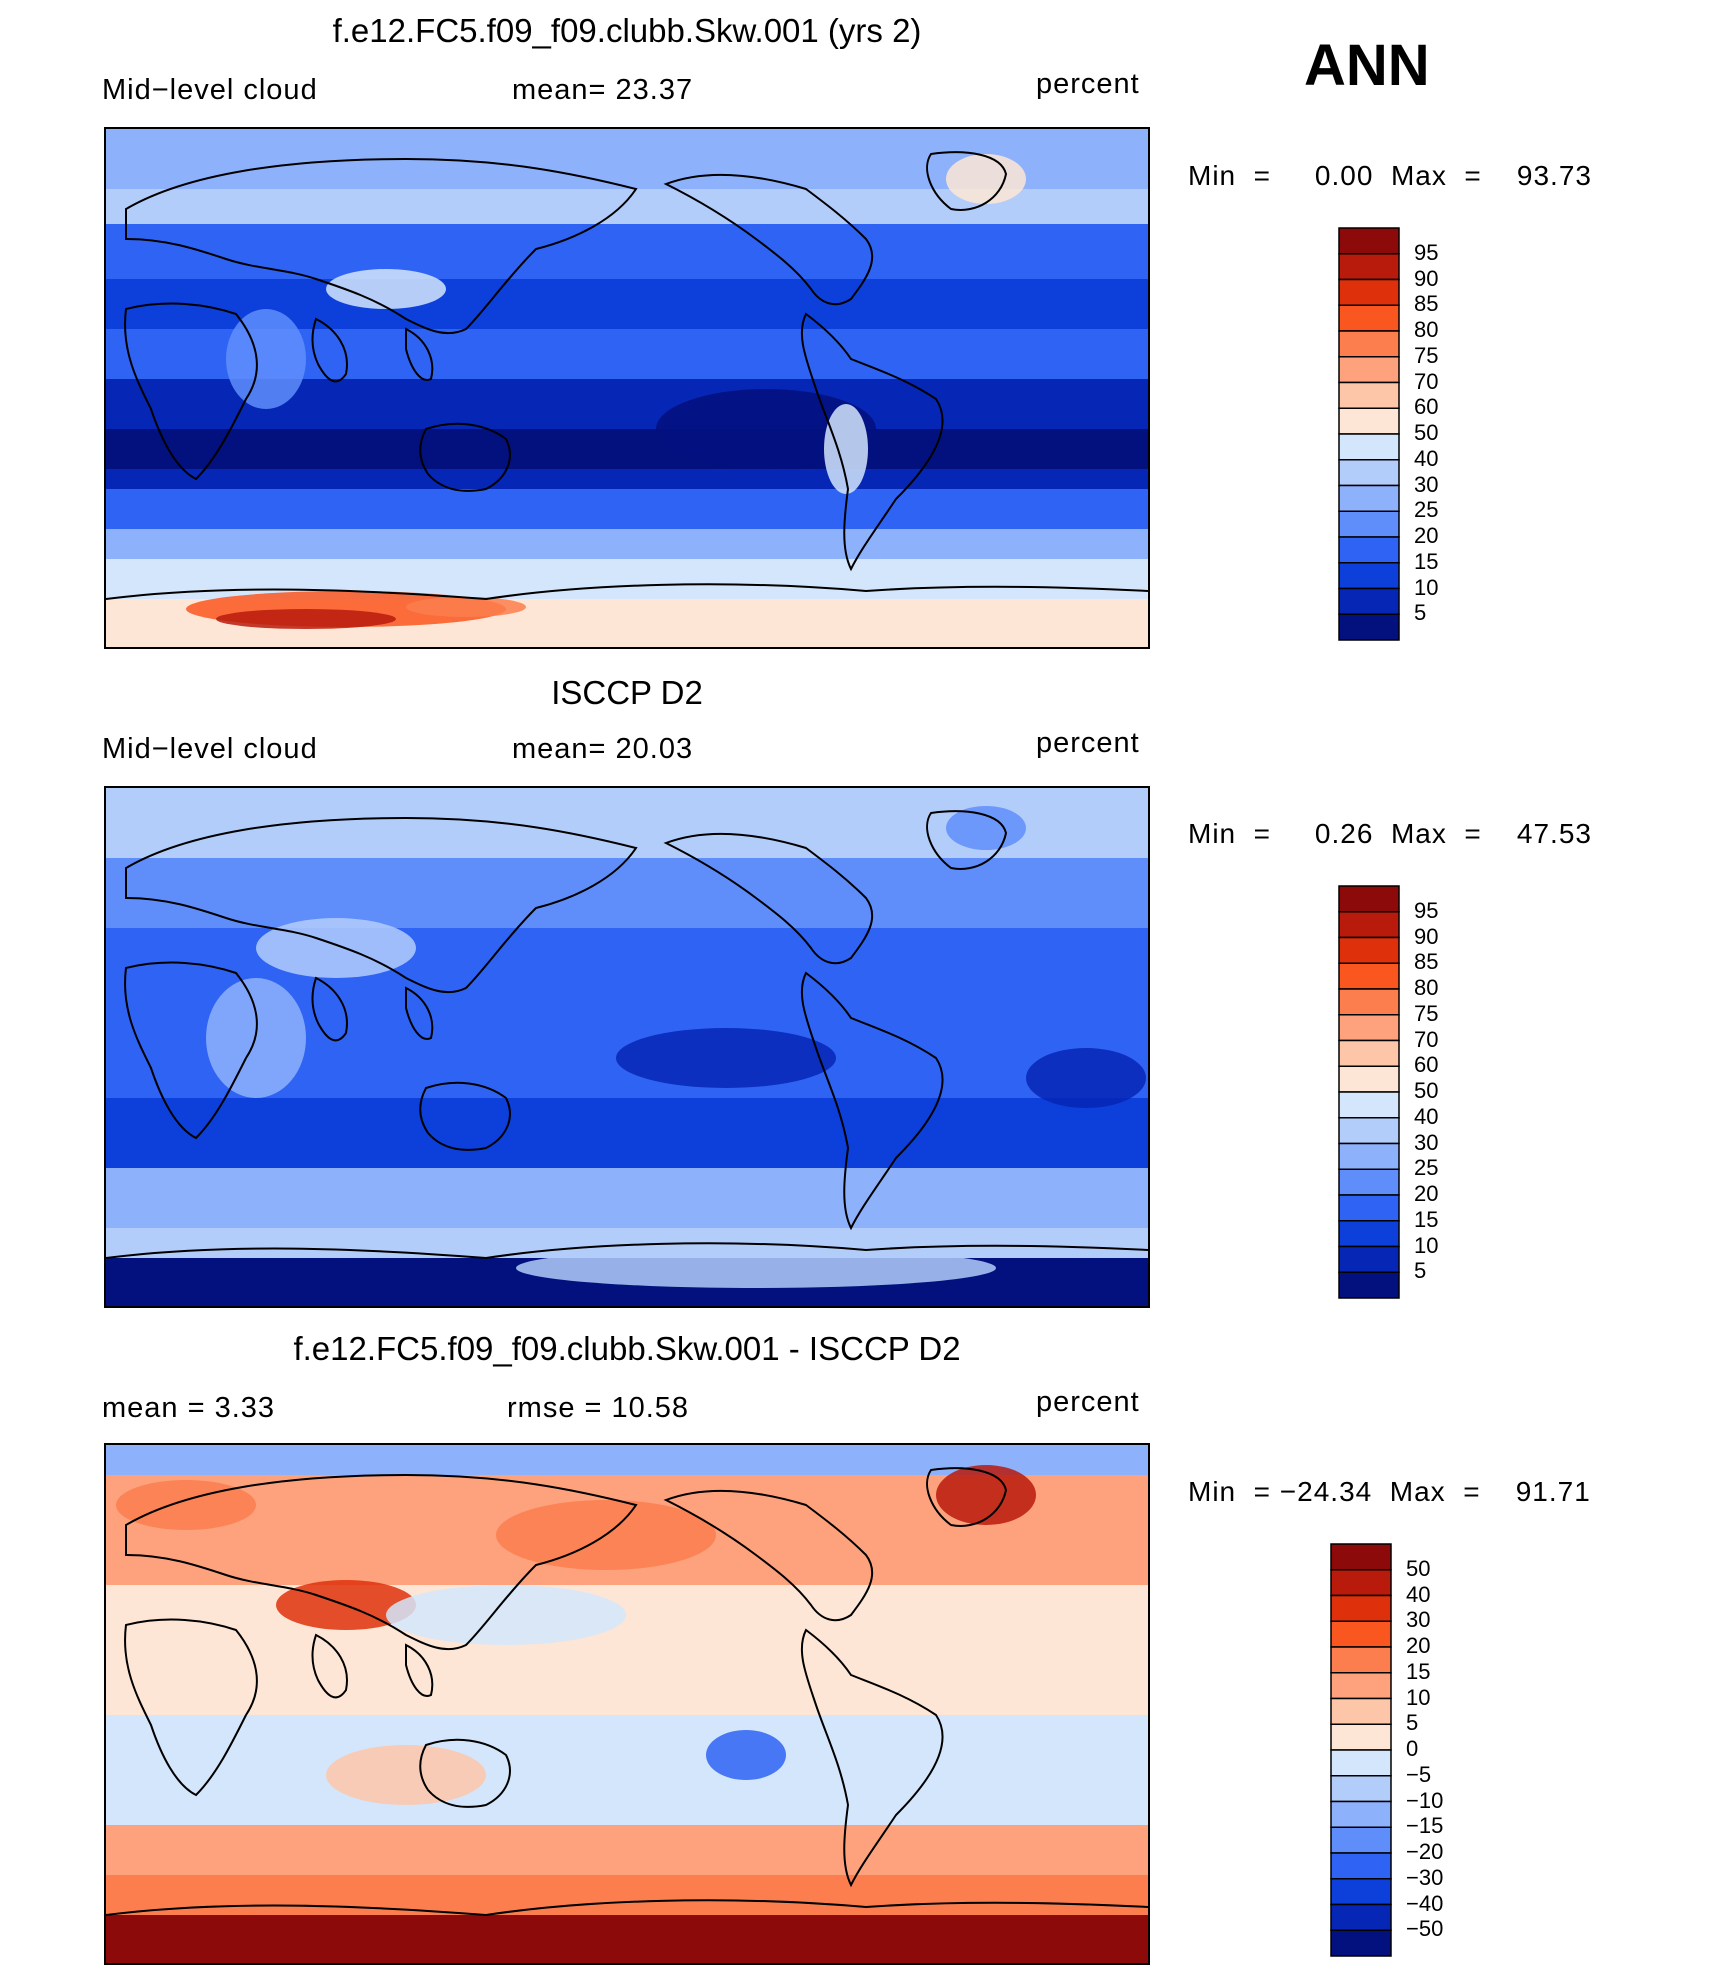 This screenshot has width=1710, height=1969. What do you see at coordinates (603, 749) in the screenshot?
I see `panel-2-mean: mean= 20.03` at bounding box center [603, 749].